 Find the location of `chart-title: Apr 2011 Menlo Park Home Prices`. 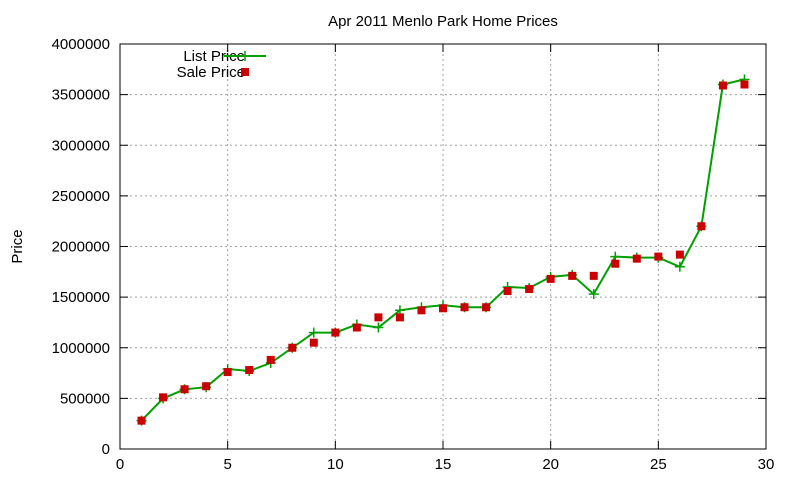

chart-title: Apr 2011 Menlo Park Home Prices is located at coordinates (443, 21).